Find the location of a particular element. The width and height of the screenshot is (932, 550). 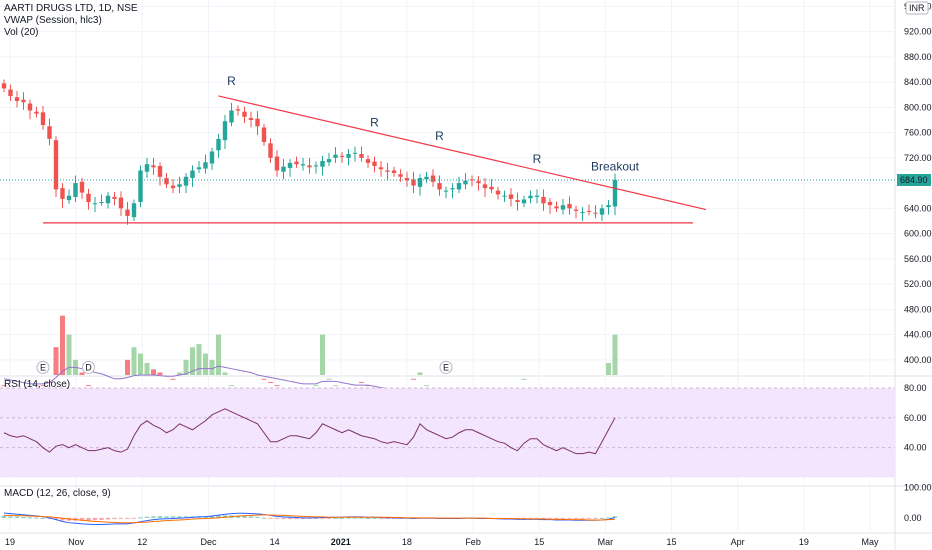

price-tick-label: 560.00 is located at coordinates (918, 259).